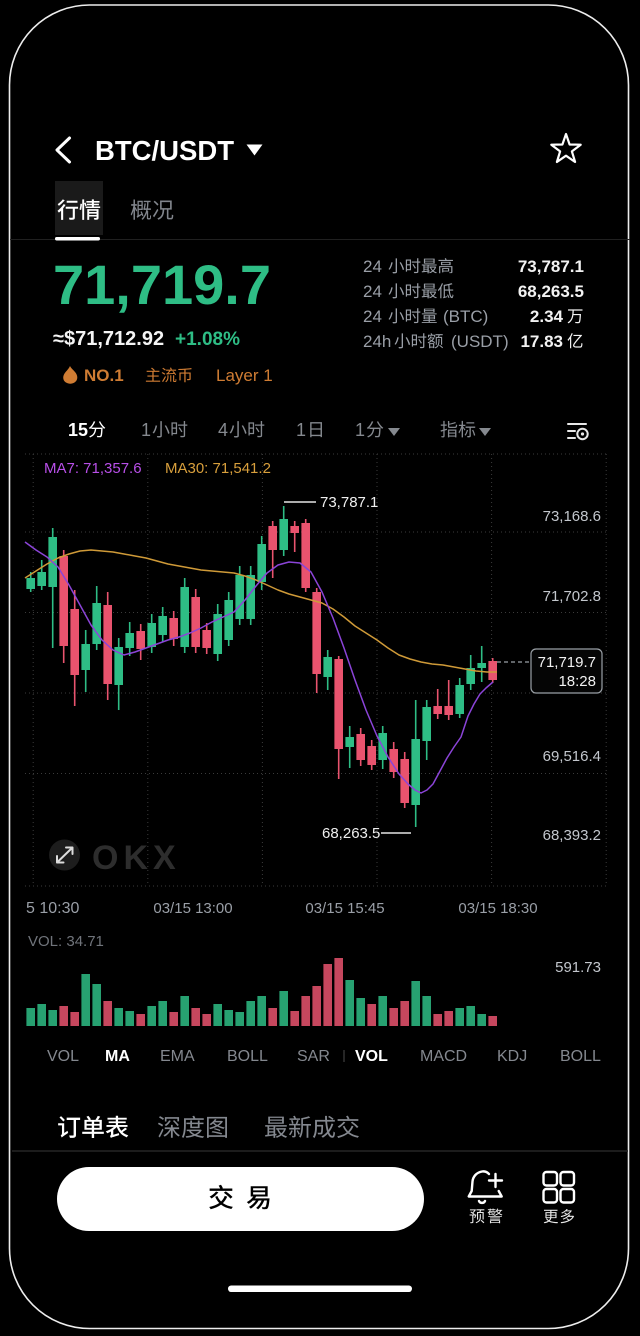 Image resolution: width=640 pixels, height=1336 pixels. What do you see at coordinates (223, 430) in the screenshot?
I see `svg-text: 4` at bounding box center [223, 430].